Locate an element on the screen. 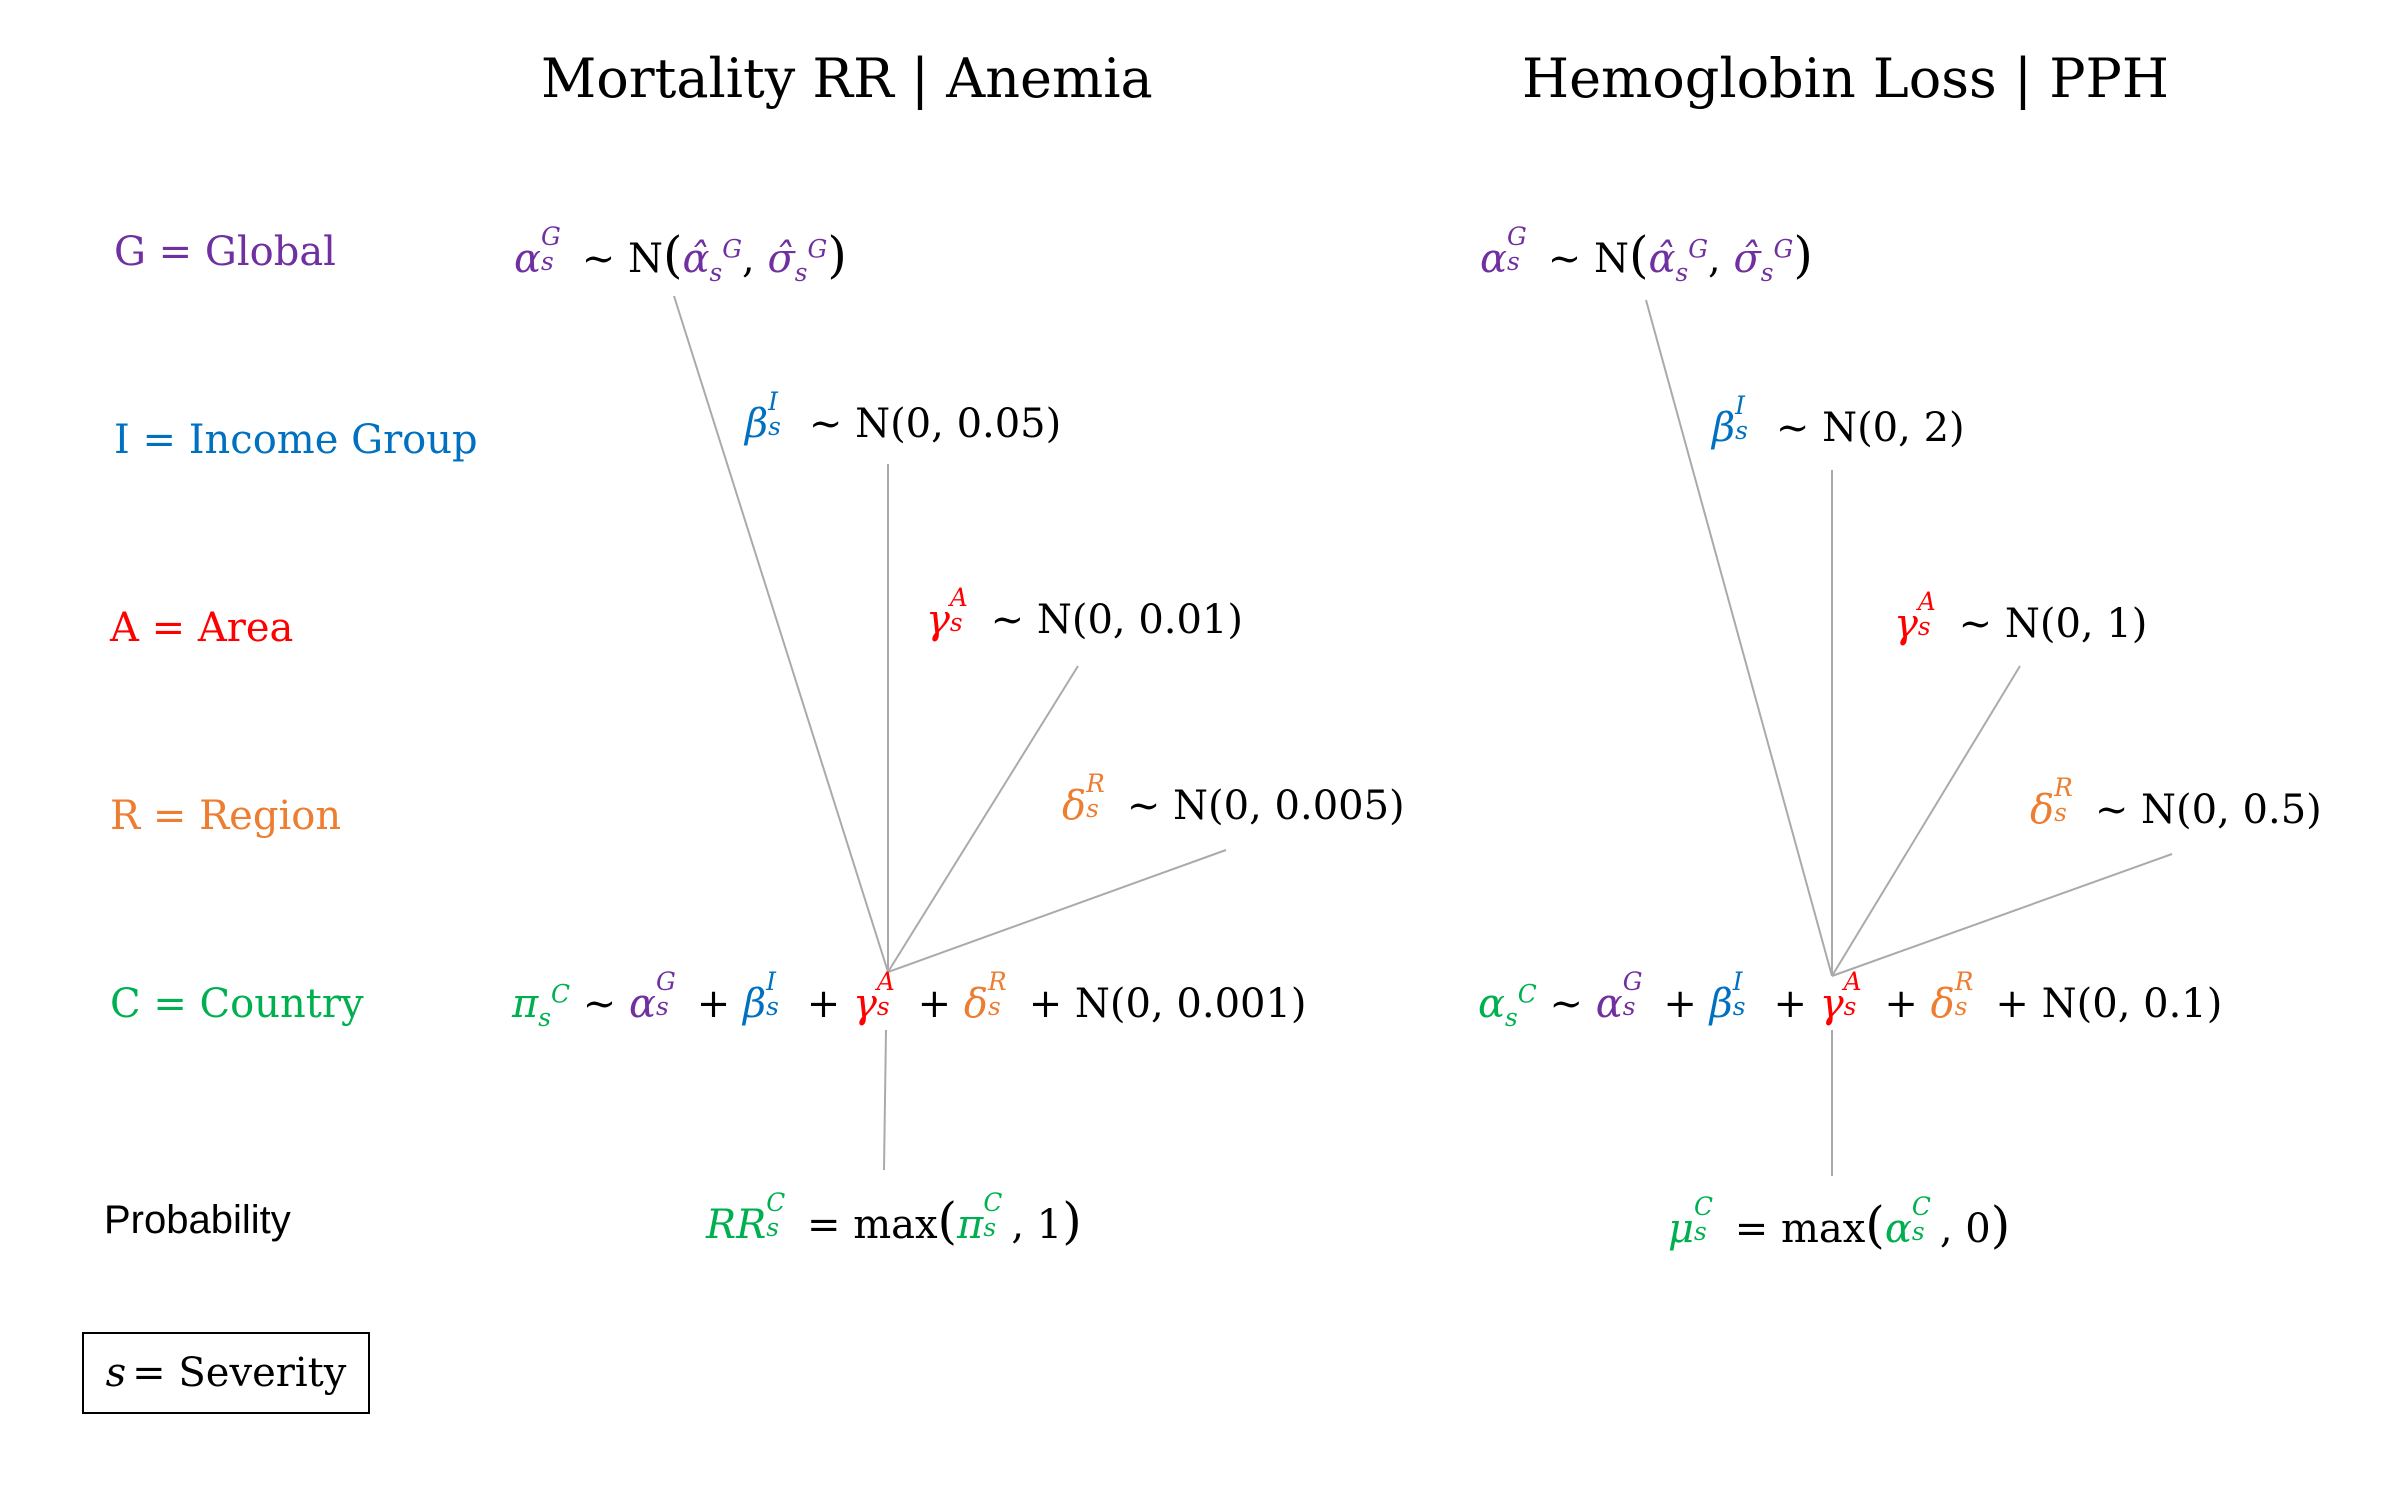  left-area-prior: N(0, 0.01) is located at coordinates (1140, 620).